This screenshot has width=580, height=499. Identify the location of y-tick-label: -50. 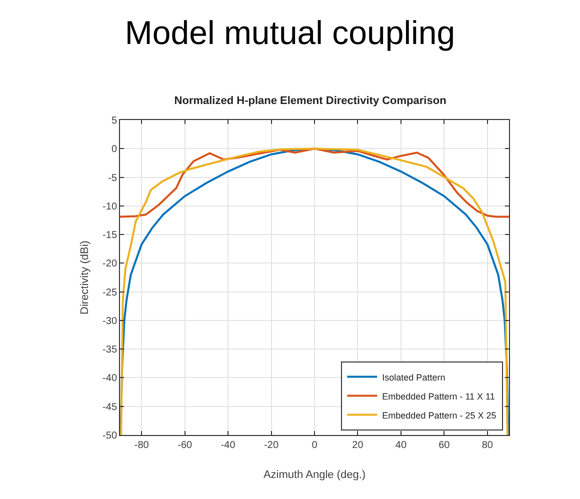
(110, 436).